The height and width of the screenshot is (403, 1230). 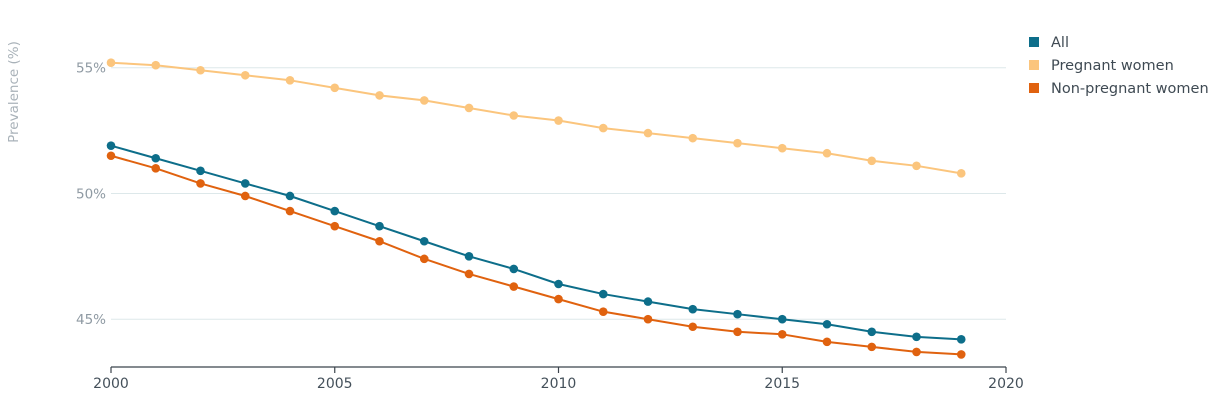 I want to click on legend-label: All, so click(x=1060, y=43).